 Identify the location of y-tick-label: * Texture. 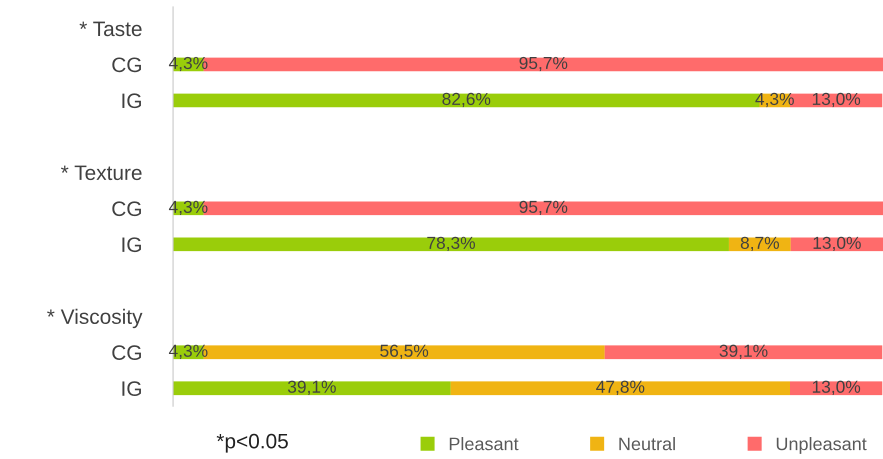
(101, 173).